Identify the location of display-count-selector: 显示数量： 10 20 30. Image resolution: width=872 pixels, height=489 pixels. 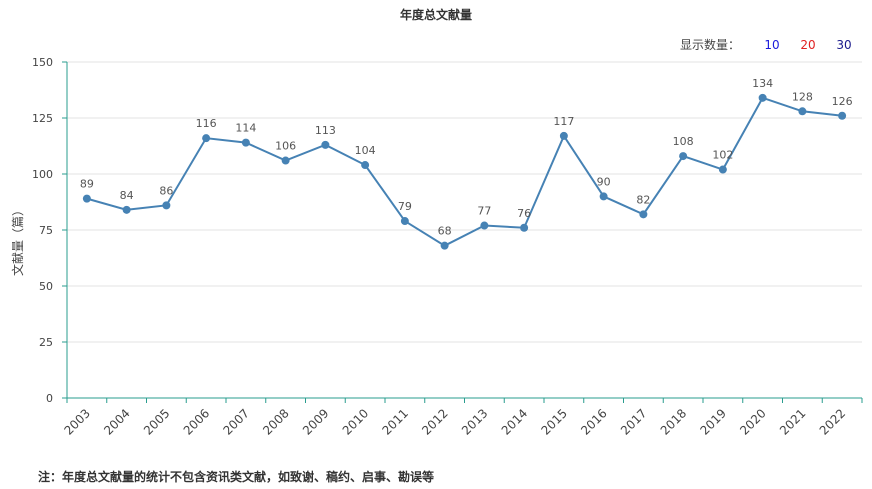
(771, 44).